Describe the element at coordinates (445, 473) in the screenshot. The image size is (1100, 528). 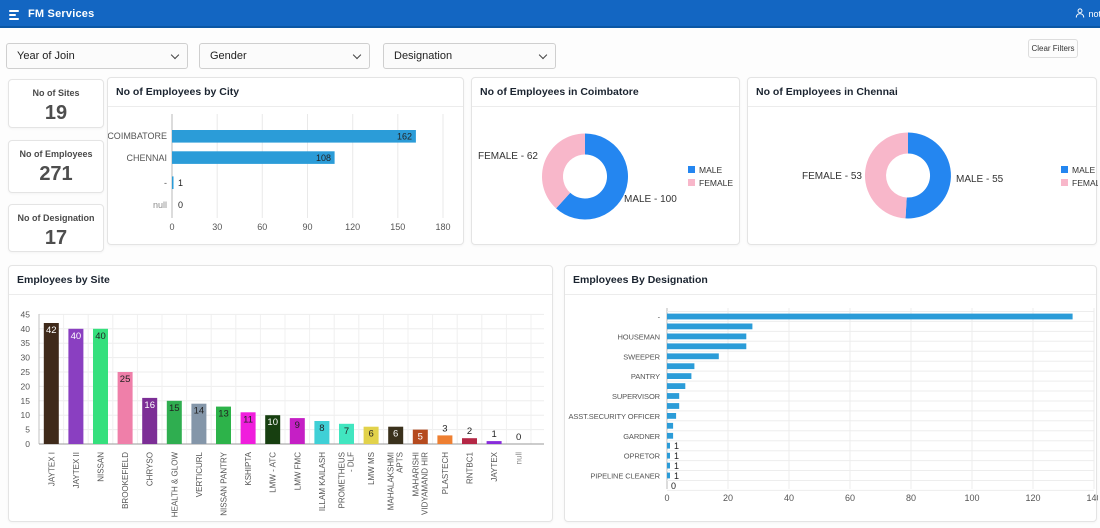
I see `svg-text: PLASTECH` at that location.